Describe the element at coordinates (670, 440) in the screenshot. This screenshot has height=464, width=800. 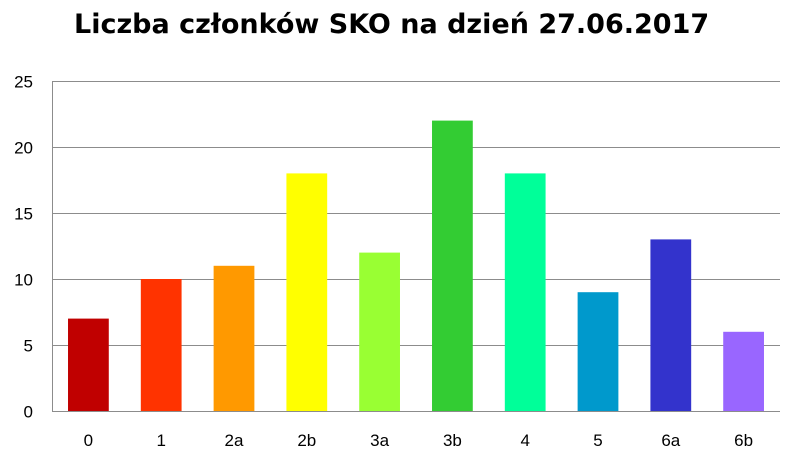
I see `x-tick-label: 6a` at that location.